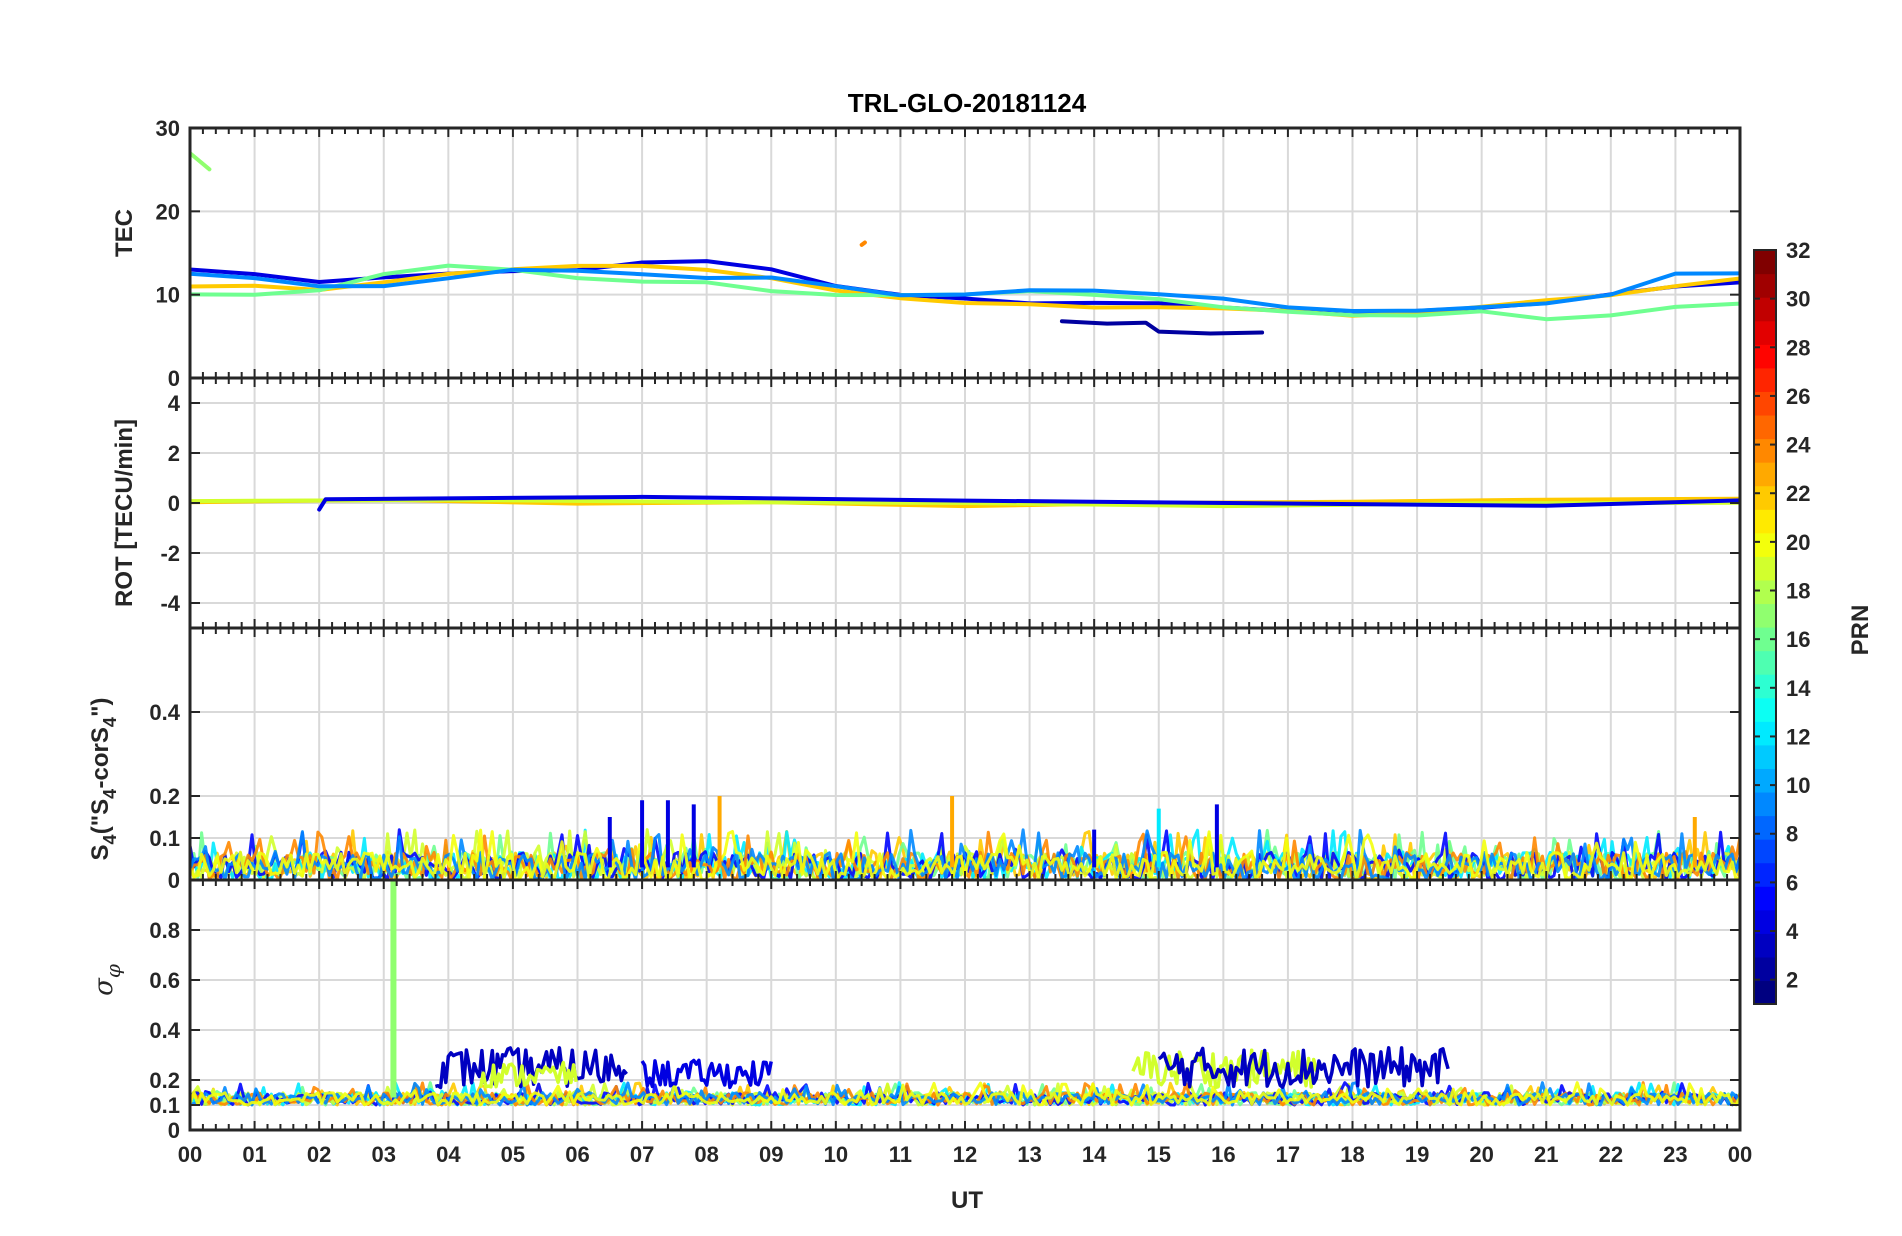 This screenshot has width=1902, height=1236. I want to click on x-tick-label: 23, so click(1675, 1154).